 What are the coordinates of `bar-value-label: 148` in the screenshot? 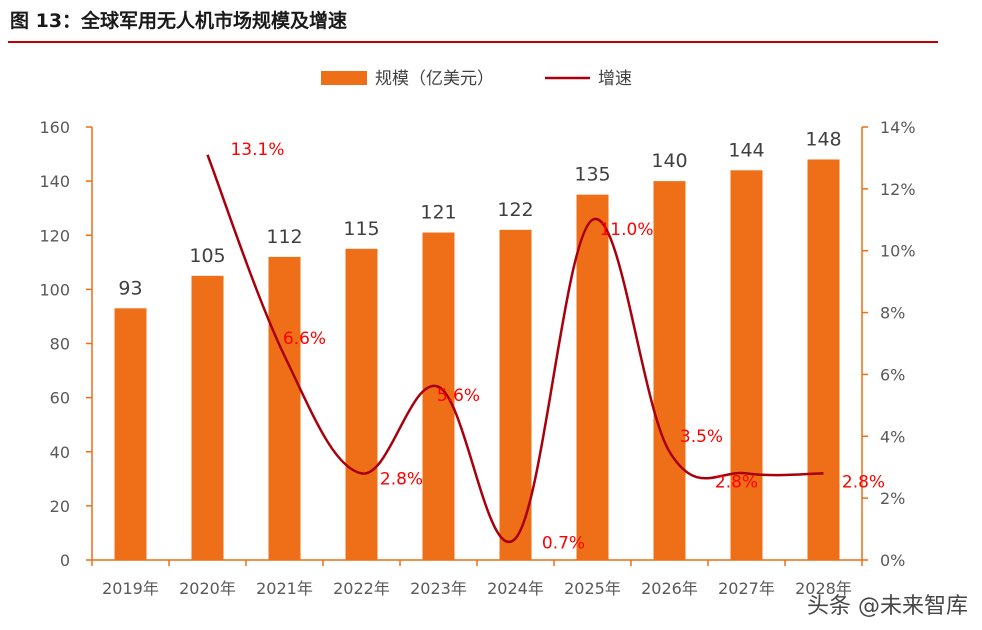 It's located at (823, 139).